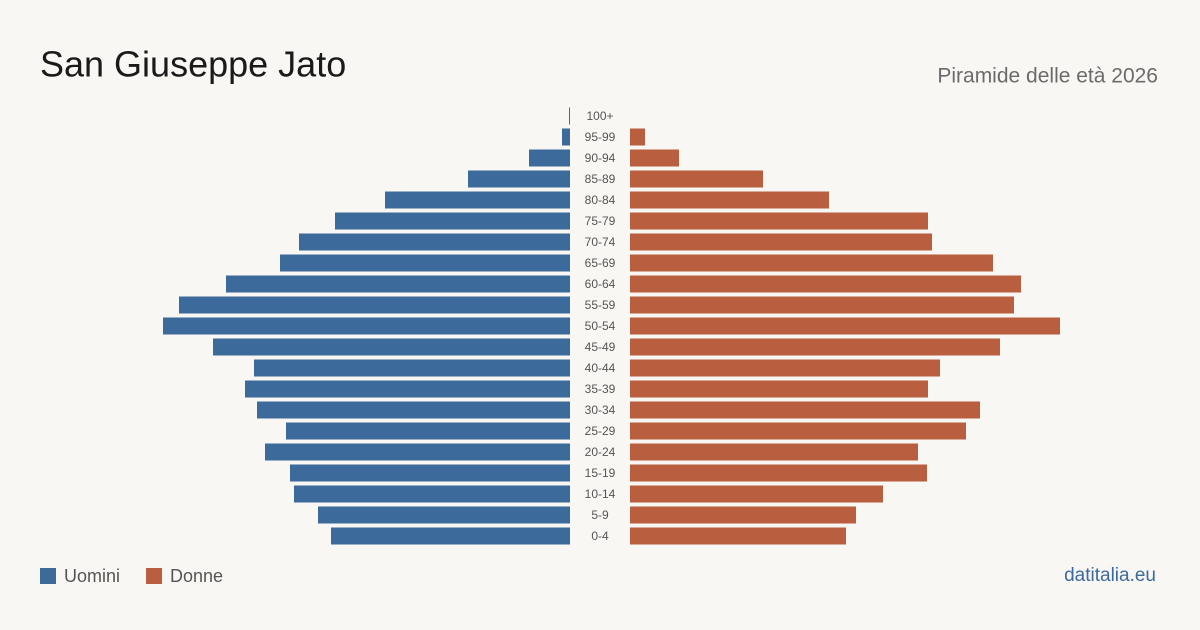 The image size is (1200, 630). I want to click on chart-subtitle: Piramide delle età 2026, so click(1047, 76).